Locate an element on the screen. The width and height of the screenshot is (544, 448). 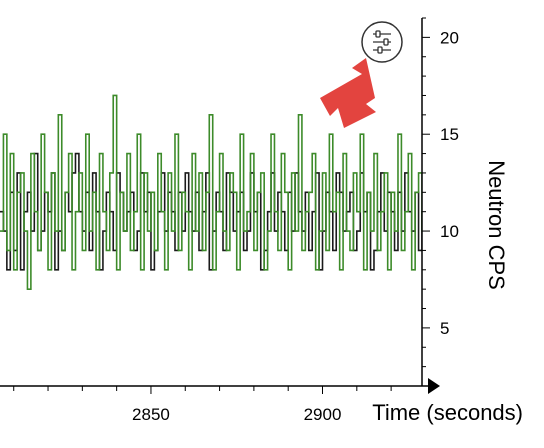
x-tick-label: 2850 is located at coordinates (151, 414).